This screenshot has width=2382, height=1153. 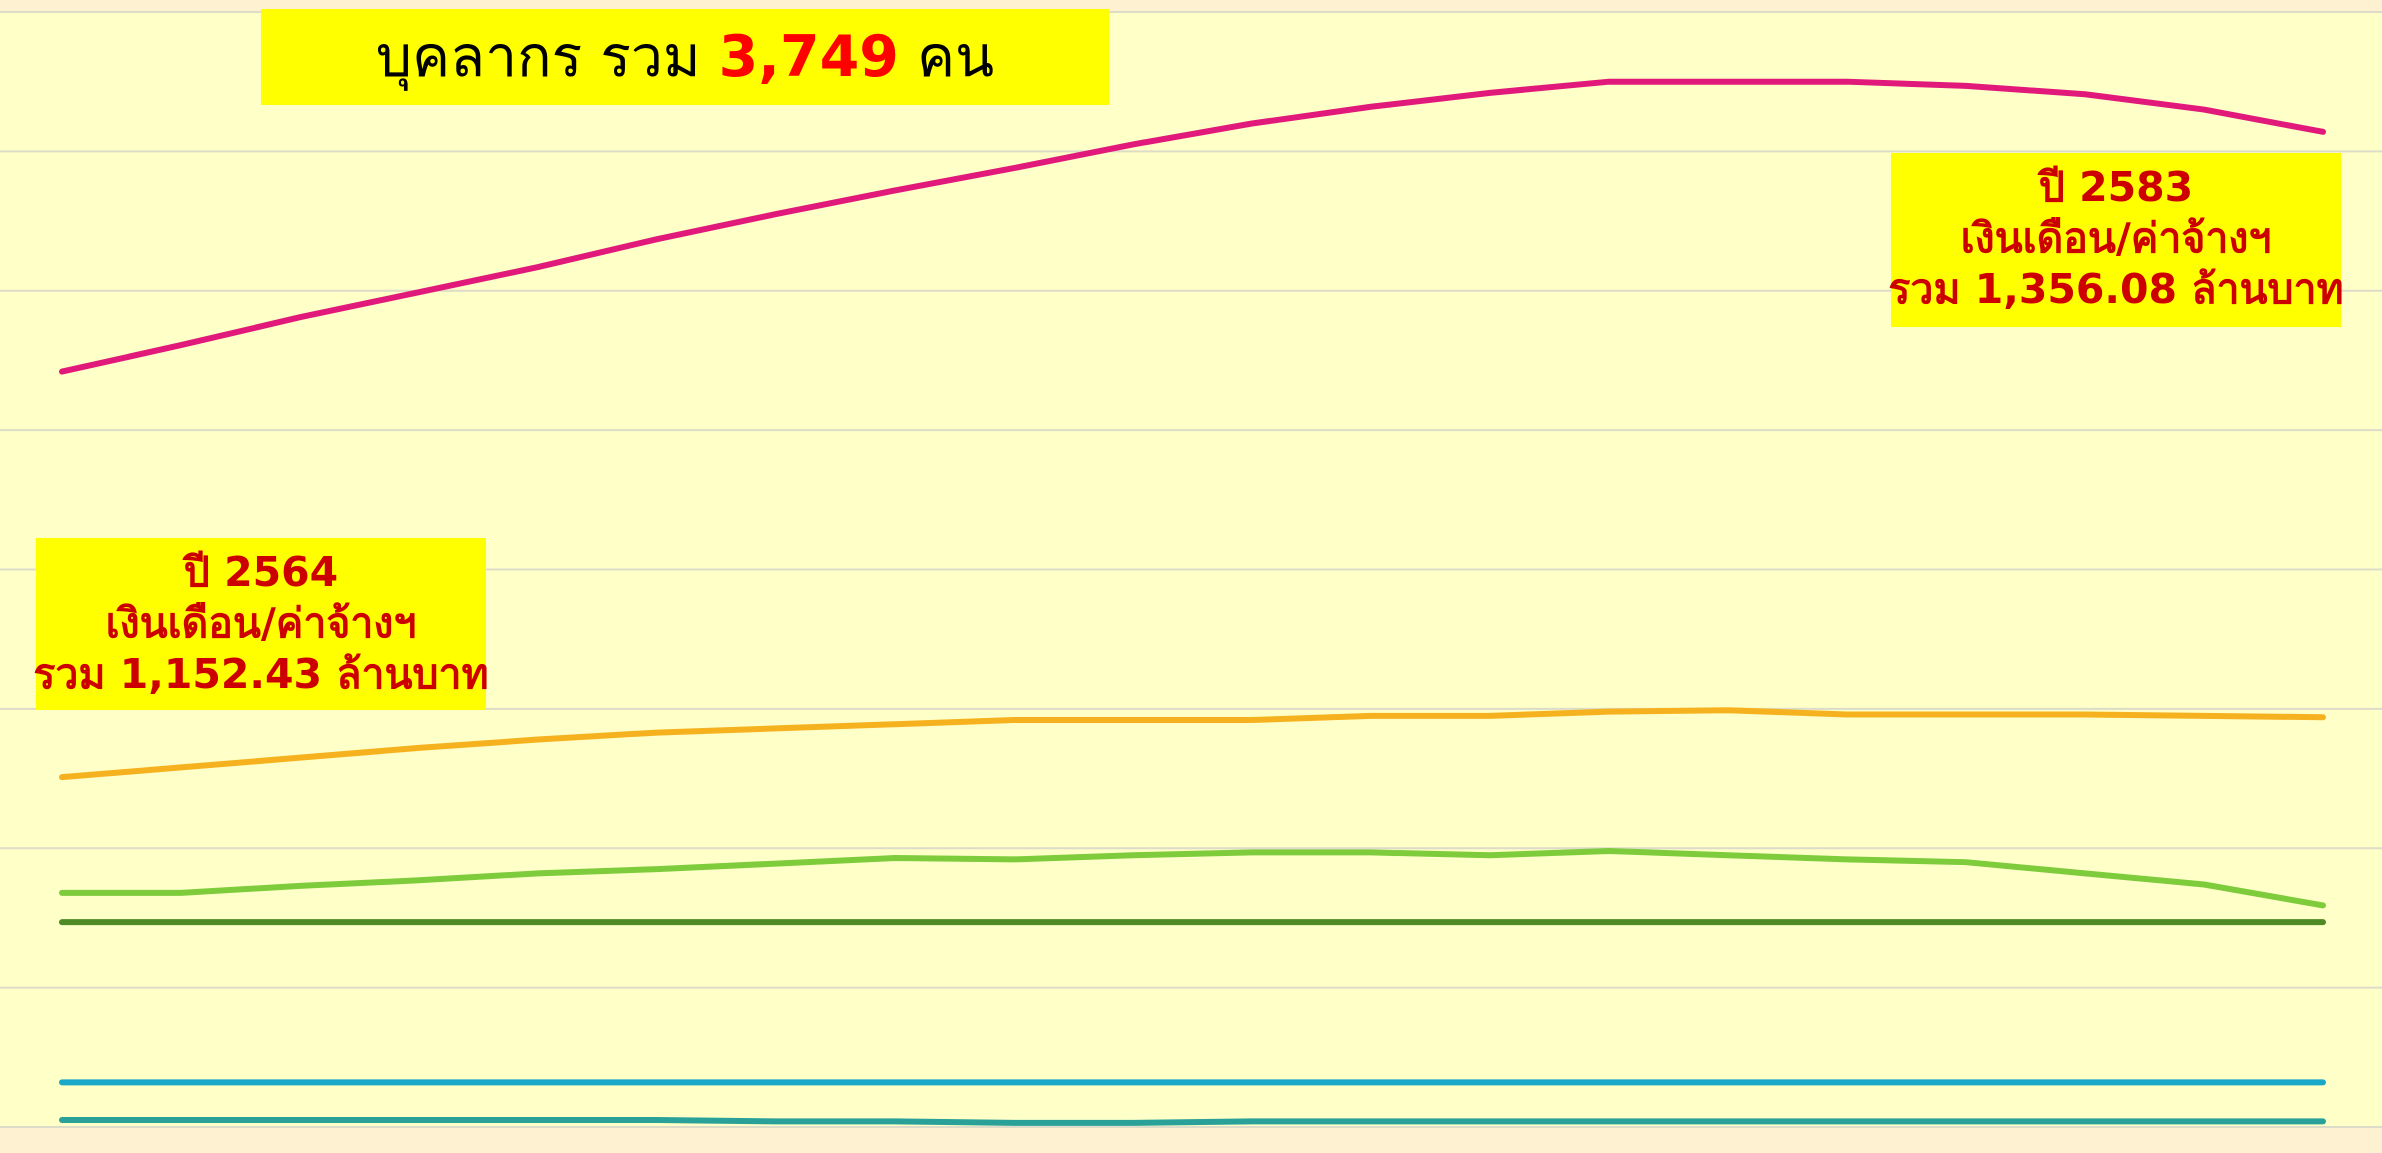 I want to click on annotation-line: ปี 2583, so click(x=2115, y=187).